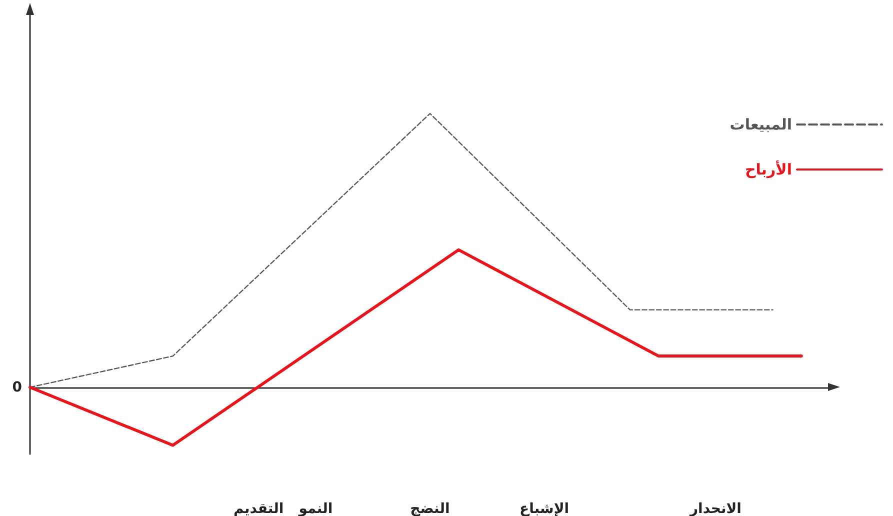 The height and width of the screenshot is (516, 893). Describe the element at coordinates (768, 169) in the screenshot. I see `text: الأرباح` at that location.